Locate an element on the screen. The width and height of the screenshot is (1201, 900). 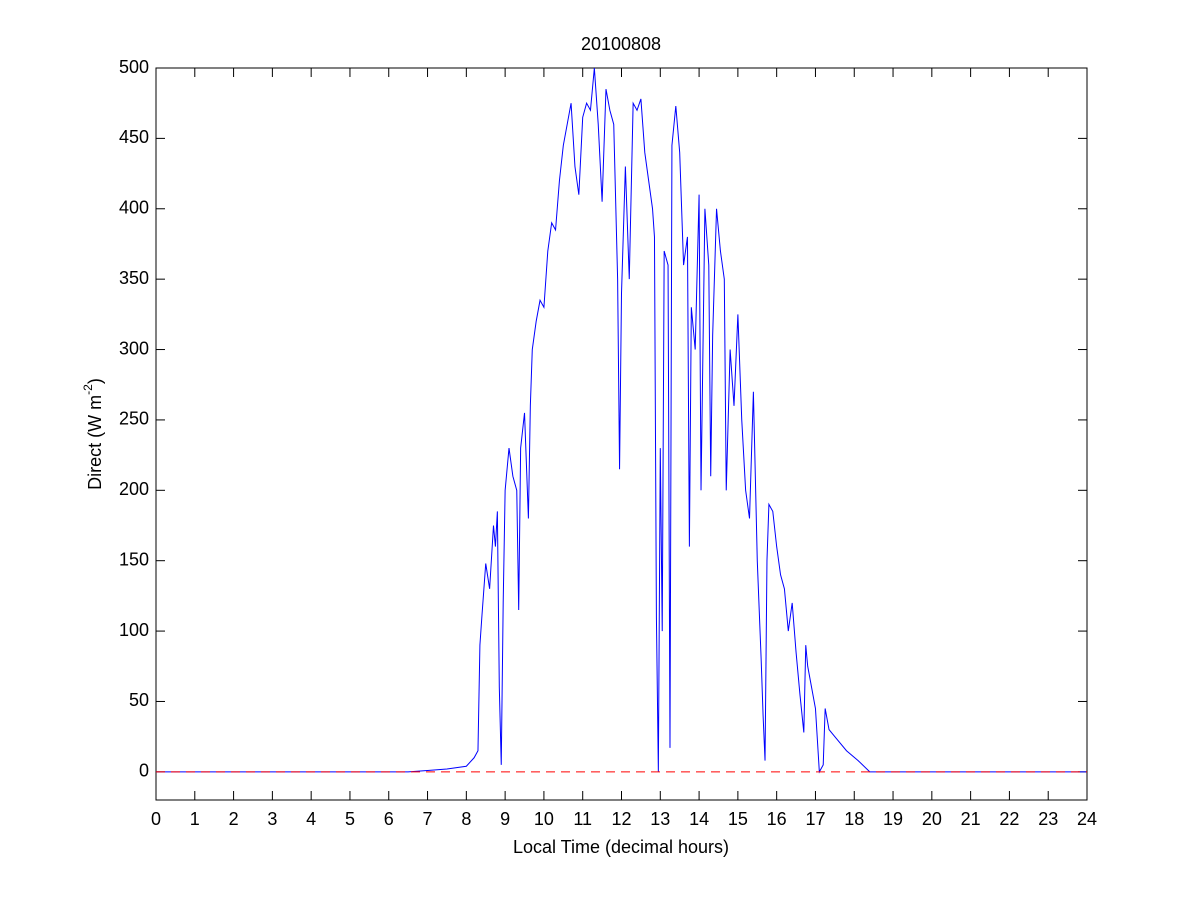
y-axis-label: Direct (W m-2) is located at coordinates (93, 434).